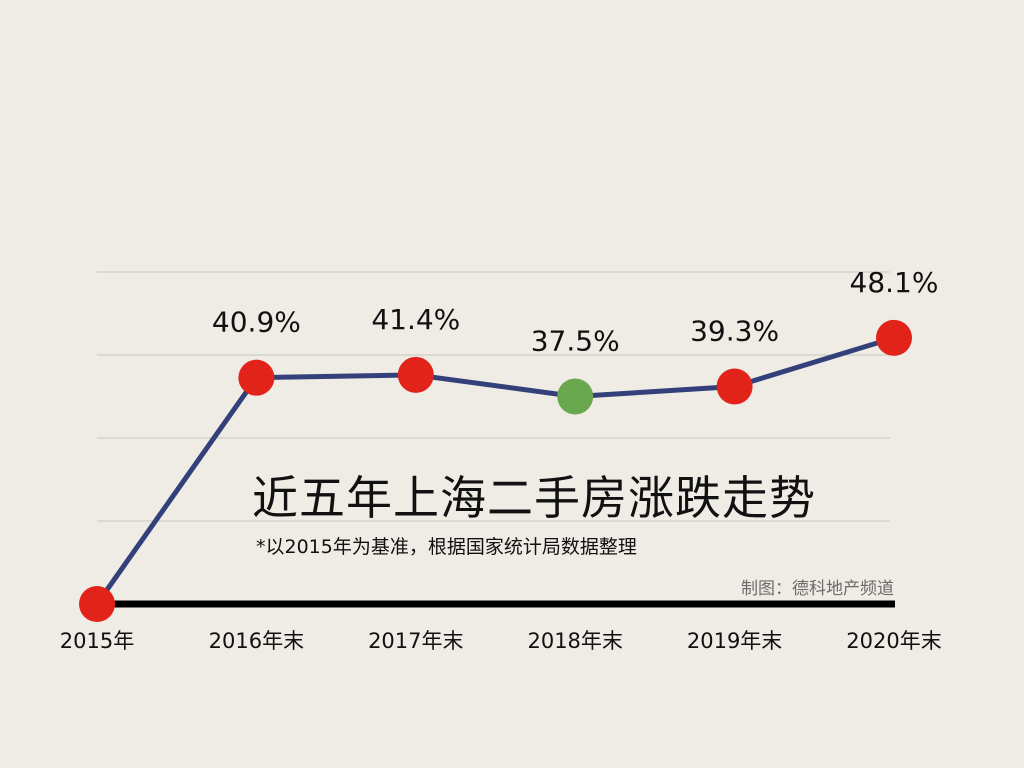 The height and width of the screenshot is (768, 1024). I want to click on data-label-1: 40.9%, so click(256, 322).